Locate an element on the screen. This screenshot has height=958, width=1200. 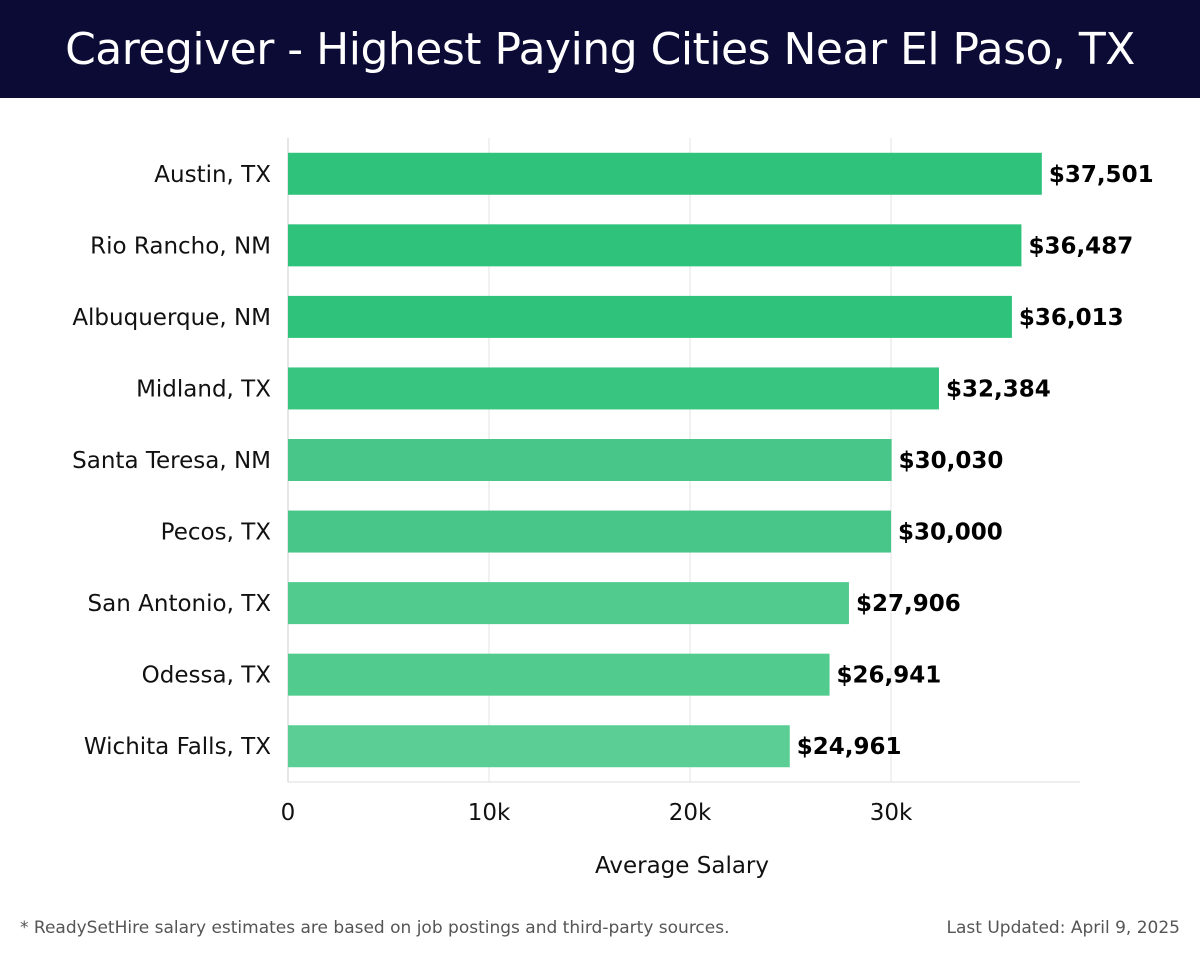
category-label: Midland, TX is located at coordinates (203, 389).